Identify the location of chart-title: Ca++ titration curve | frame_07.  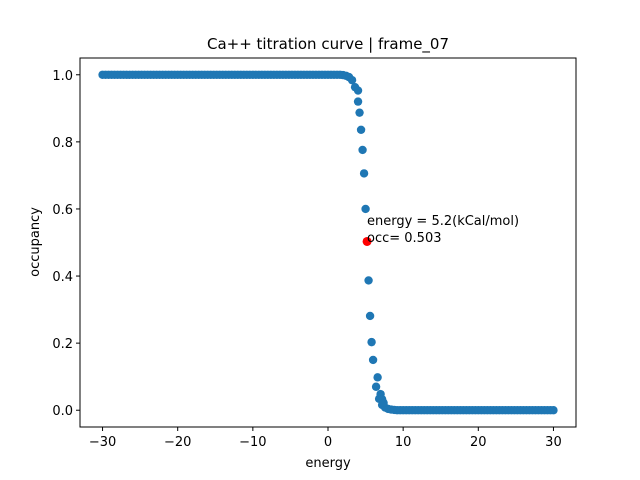
(328, 44).